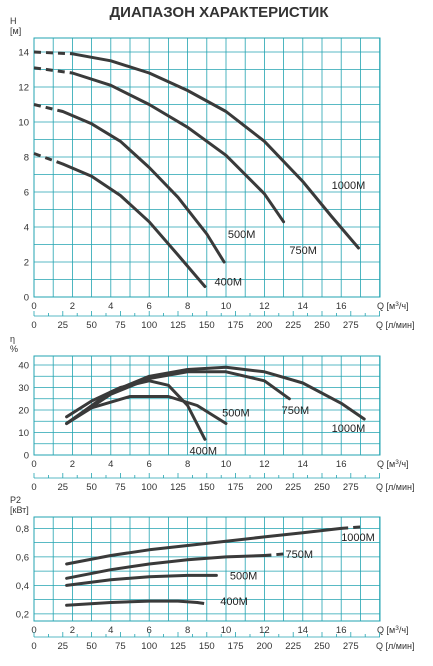  Describe the element at coordinates (23, 88) in the screenshot. I see `y-tick-label: 12` at that location.